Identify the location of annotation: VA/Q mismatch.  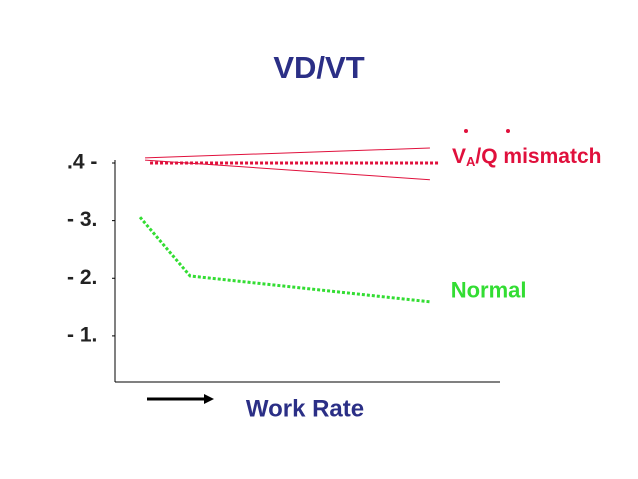
(526, 157).